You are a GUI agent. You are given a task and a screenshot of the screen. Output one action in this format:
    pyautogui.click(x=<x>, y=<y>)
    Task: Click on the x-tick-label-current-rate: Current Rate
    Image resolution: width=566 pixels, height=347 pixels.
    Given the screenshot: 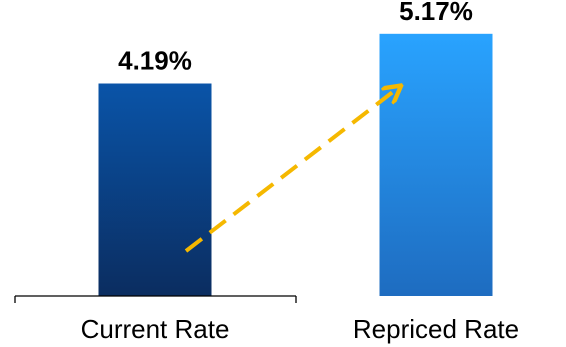 What is the action you would take?
    pyautogui.click(x=155, y=329)
    